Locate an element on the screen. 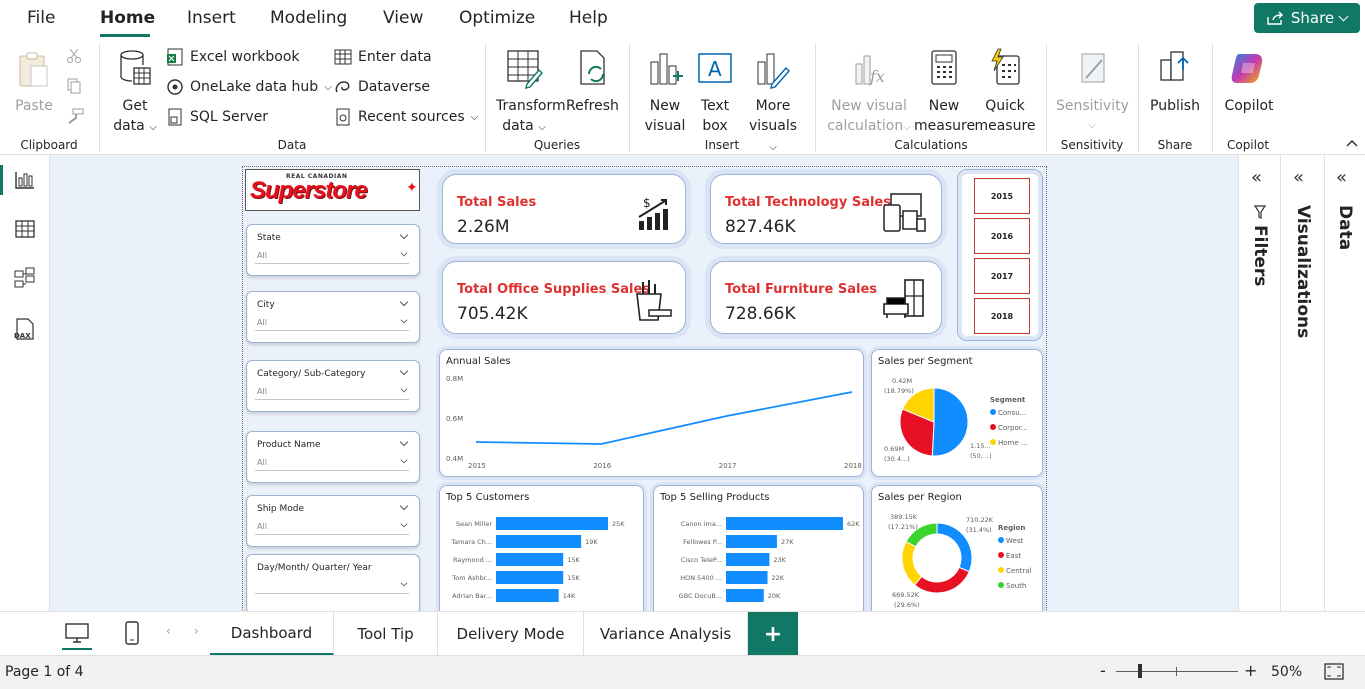 The width and height of the screenshot is (1365, 689). expand-filters-icon: « is located at coordinates (1257, 177).